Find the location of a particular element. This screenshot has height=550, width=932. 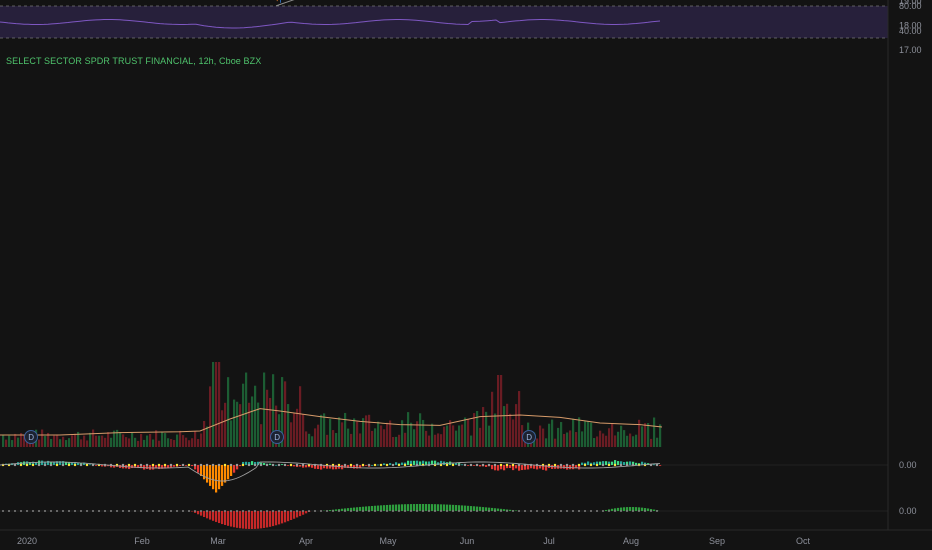

price-tick: 17.00 is located at coordinates (910, 50).